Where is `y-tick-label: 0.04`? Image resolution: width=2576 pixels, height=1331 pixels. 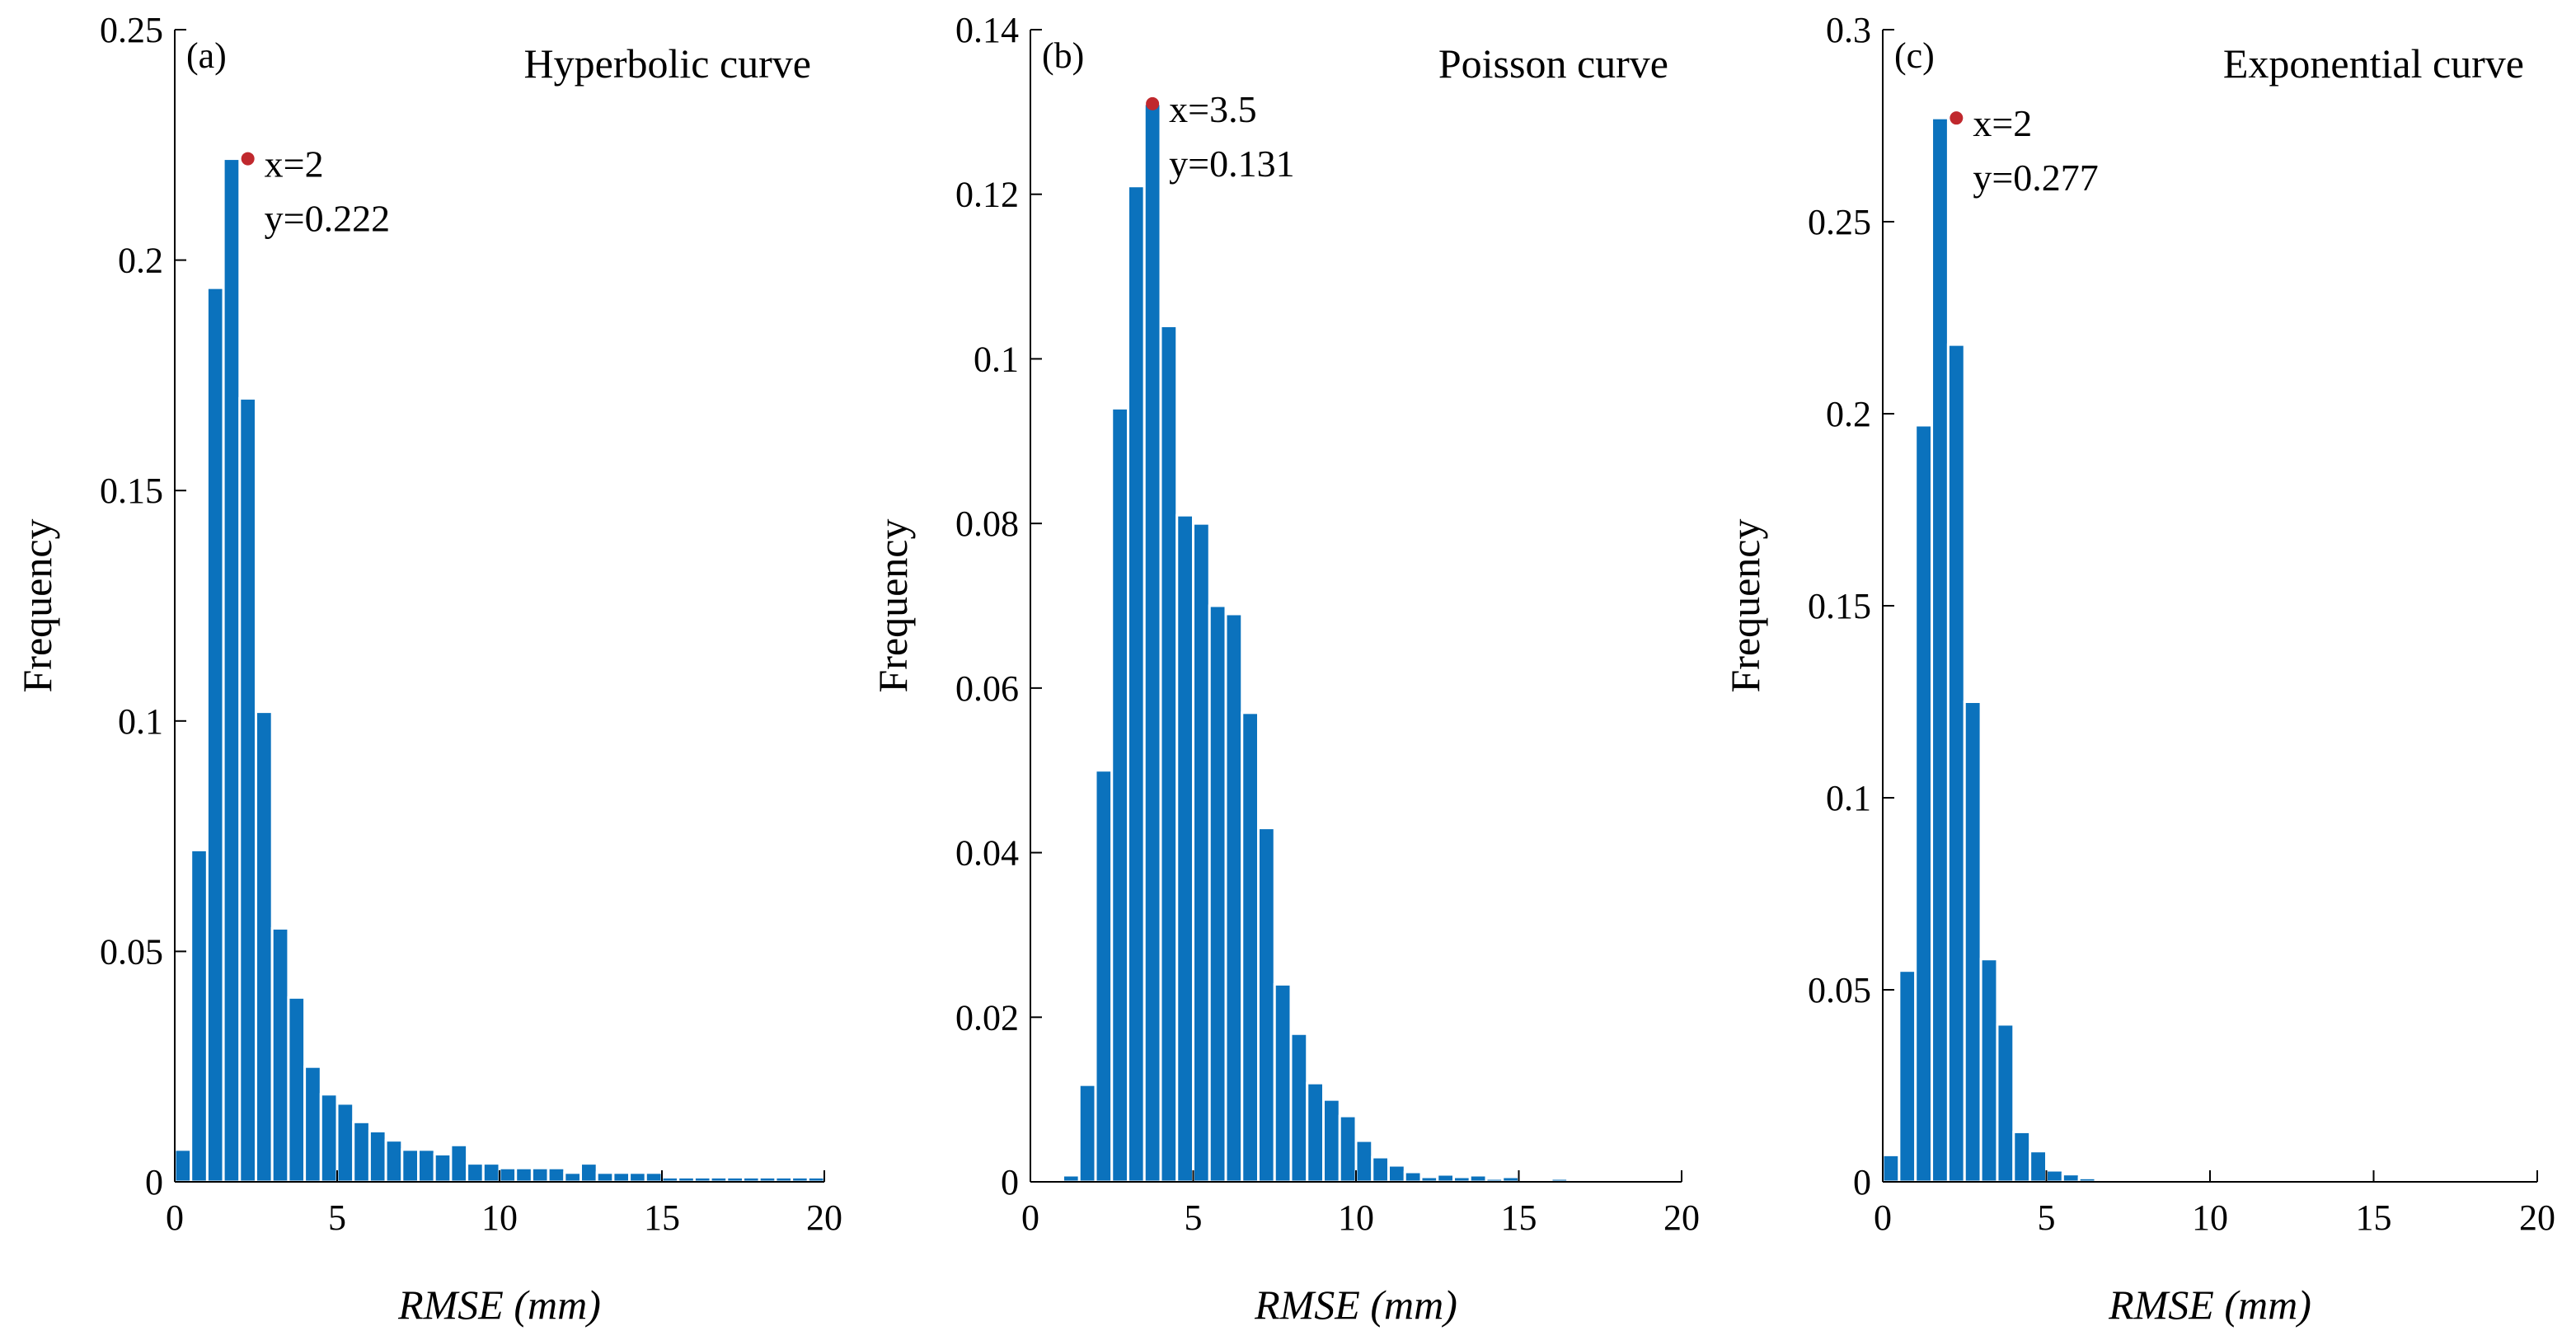 y-tick-label: 0.04 is located at coordinates (987, 854).